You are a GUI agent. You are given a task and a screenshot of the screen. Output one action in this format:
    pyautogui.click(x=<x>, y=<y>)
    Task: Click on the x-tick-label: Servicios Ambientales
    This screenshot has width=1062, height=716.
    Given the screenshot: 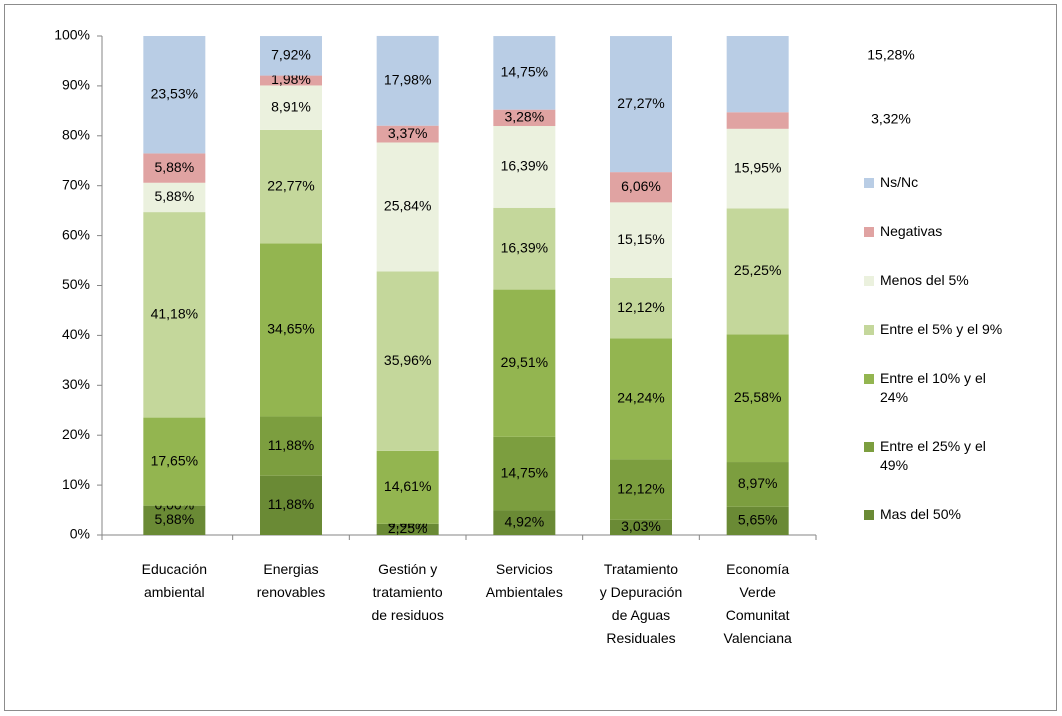 What is the action you would take?
    pyautogui.click(x=524, y=580)
    